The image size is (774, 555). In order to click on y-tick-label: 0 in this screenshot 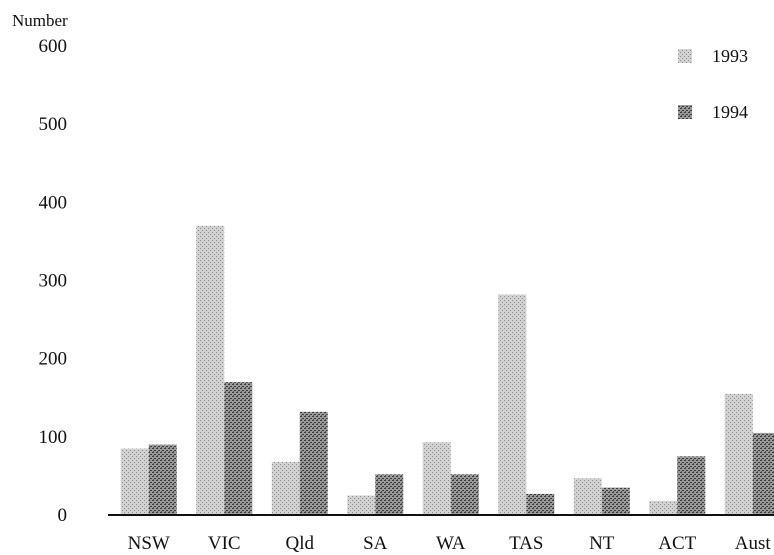, I will do `click(63, 515)`.